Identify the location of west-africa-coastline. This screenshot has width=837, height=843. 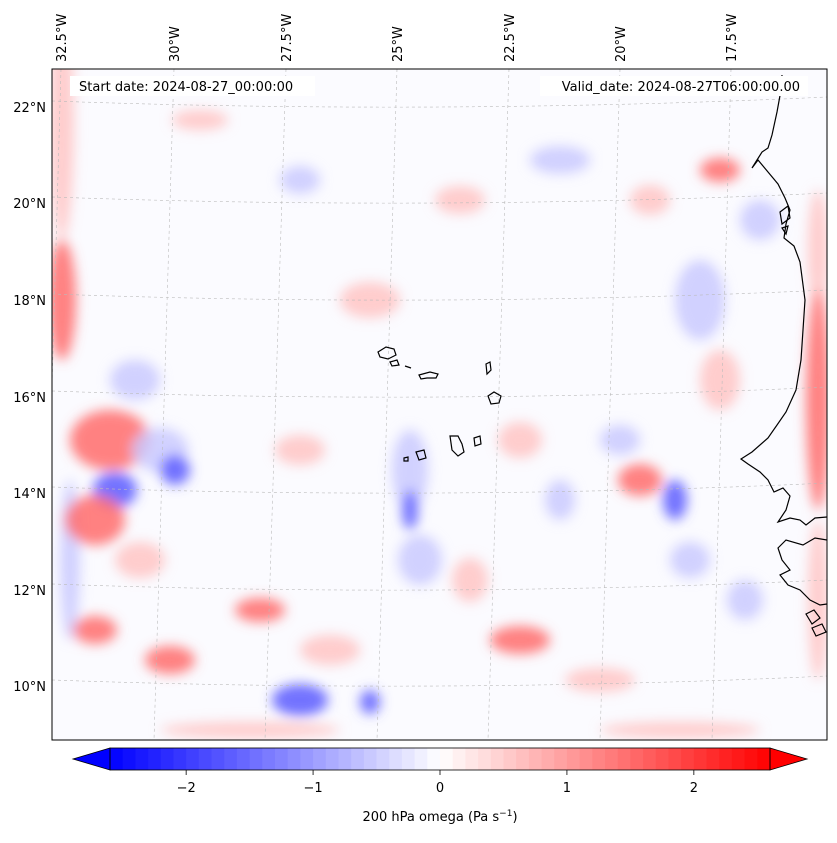
(783, 340).